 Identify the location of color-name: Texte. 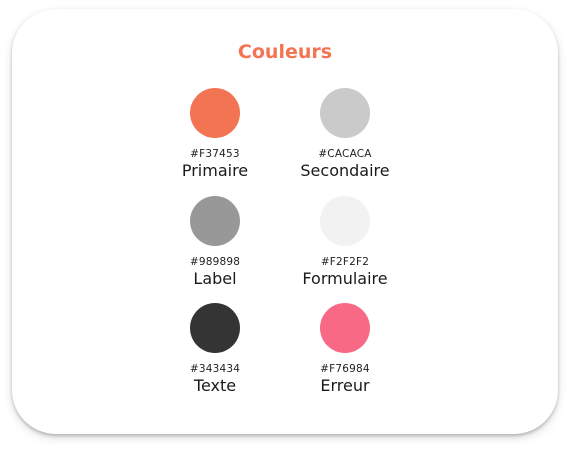
(215, 385).